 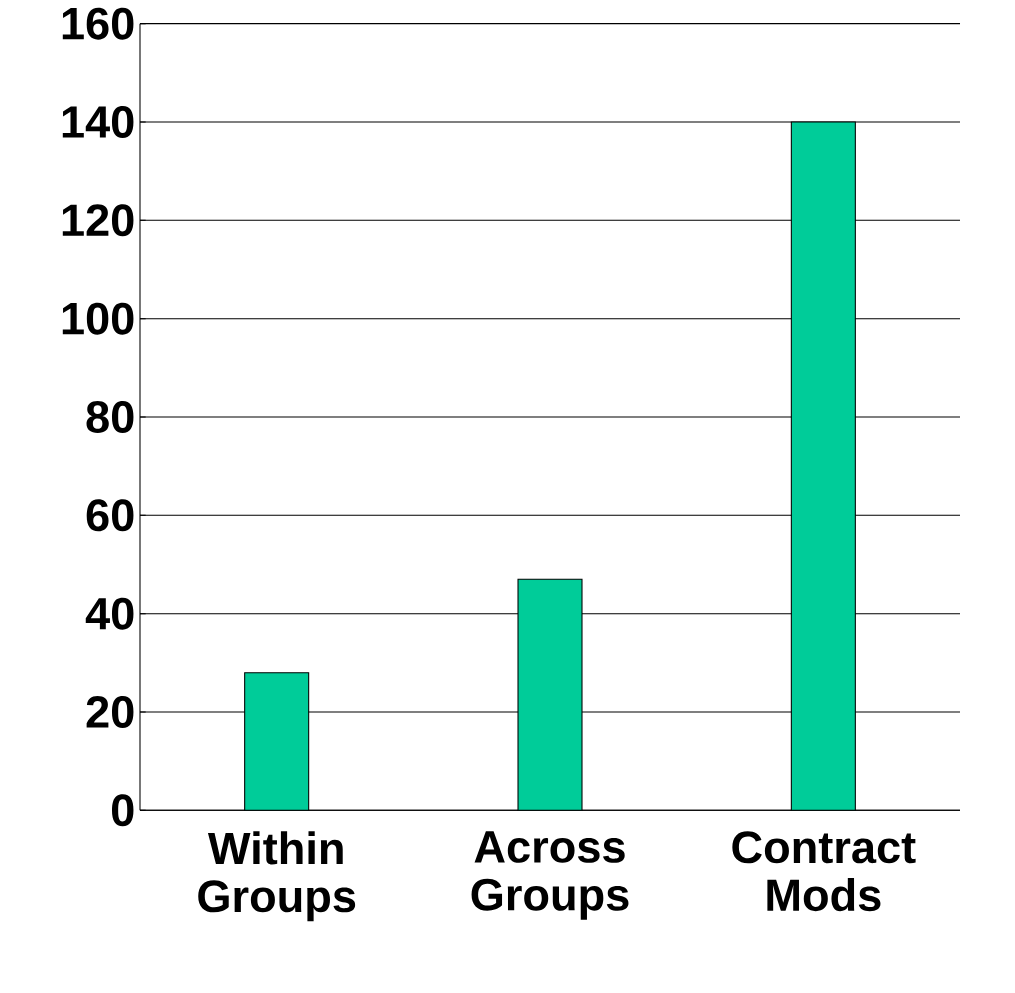 I want to click on y-tick-label: 100, so click(x=98, y=318).